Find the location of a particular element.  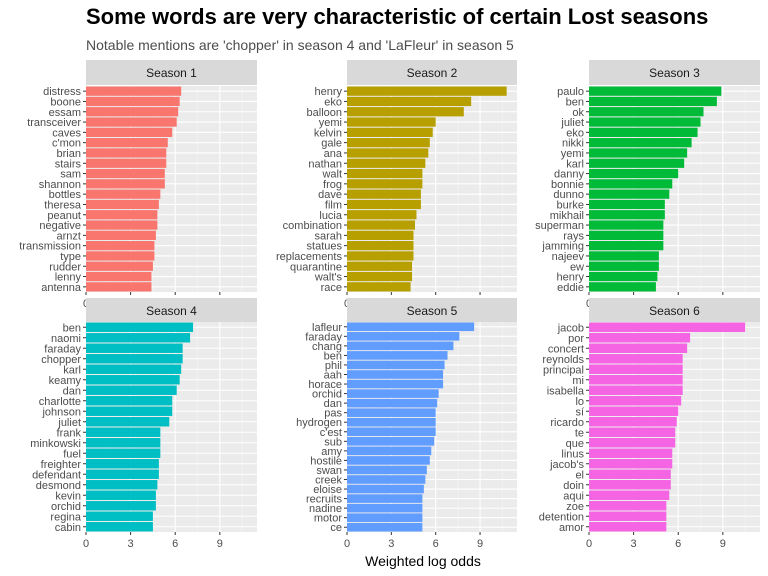

y-tick-label: minkowski is located at coordinates (55, 444).